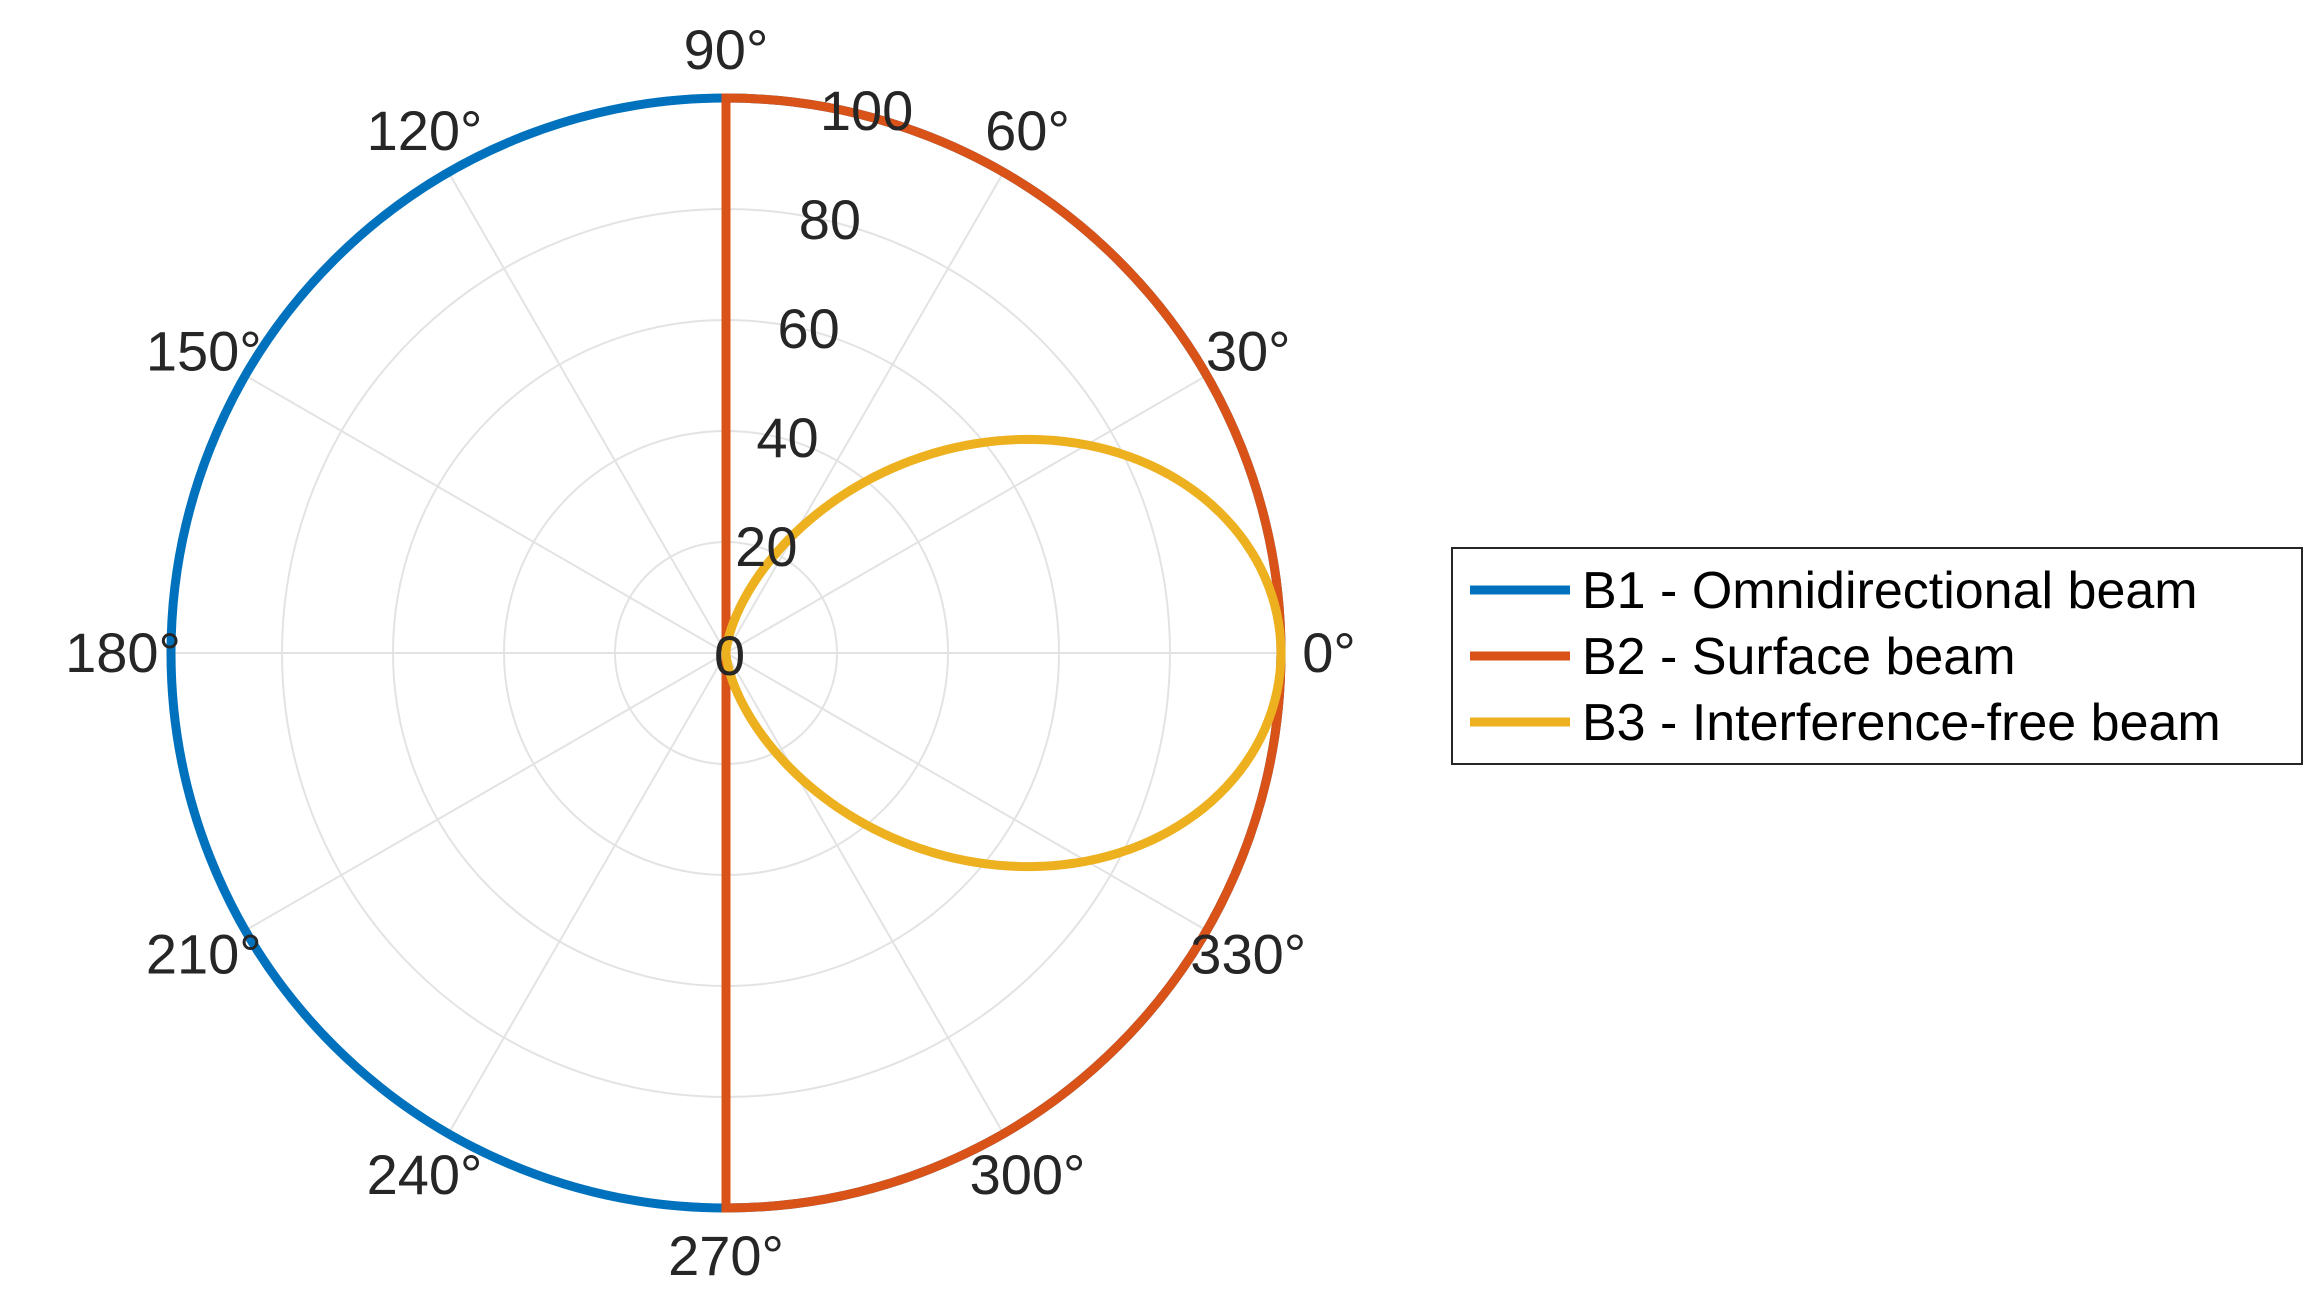 This screenshot has width=2316, height=1312. I want to click on legend-box, so click(1877, 656).